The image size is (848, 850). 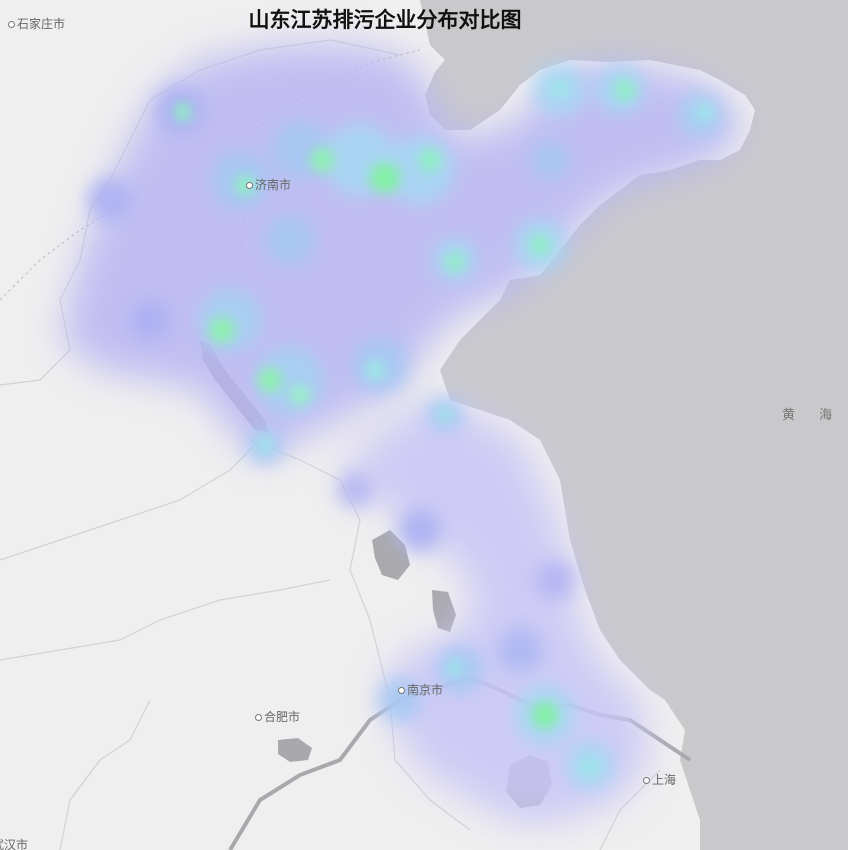 What do you see at coordinates (444, 611) in the screenshot?
I see `gaoyou-lake` at bounding box center [444, 611].